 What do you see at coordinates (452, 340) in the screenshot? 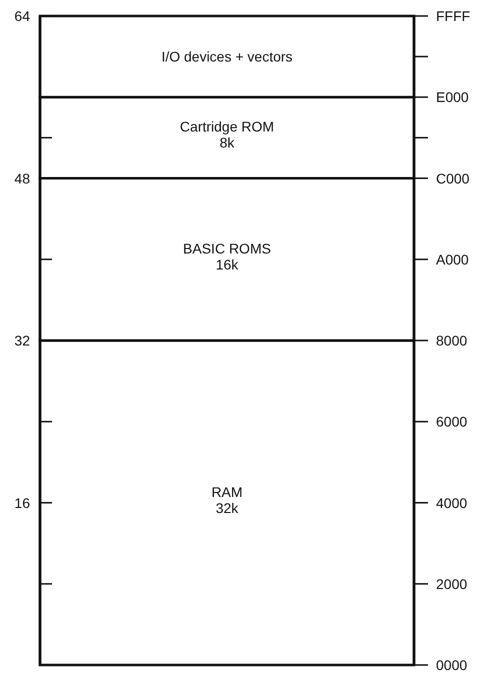
I see `category-label: 8000` at bounding box center [452, 340].